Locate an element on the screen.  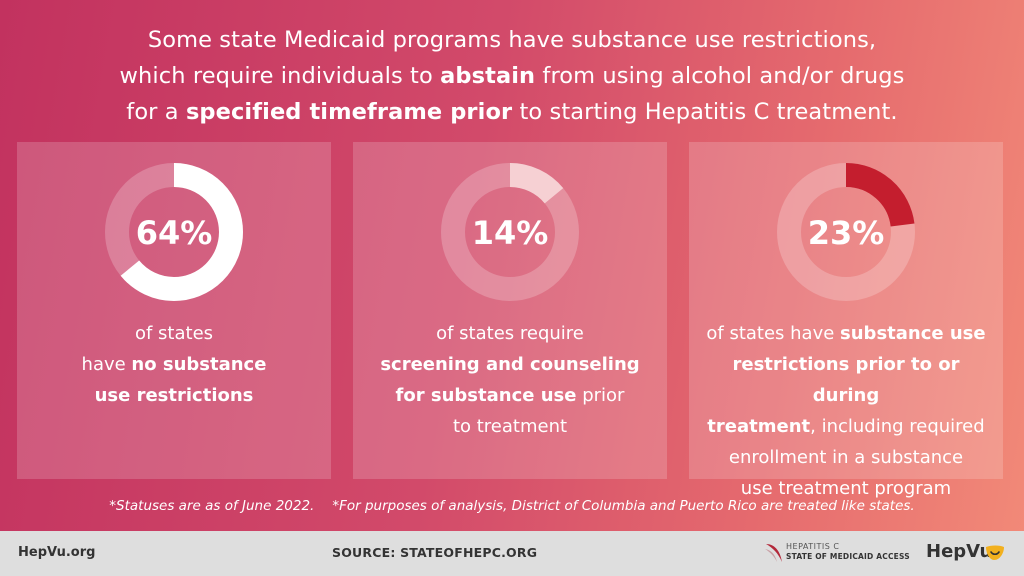
caption-text: of states is located at coordinates (174, 333).